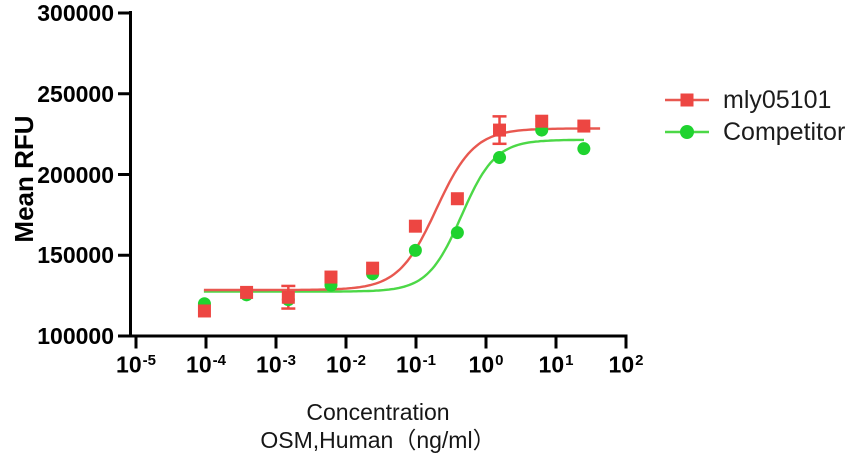 The height and width of the screenshot is (467, 859). Describe the element at coordinates (556, 364) in the screenshot. I see `x-tick-label: 10¹` at that location.